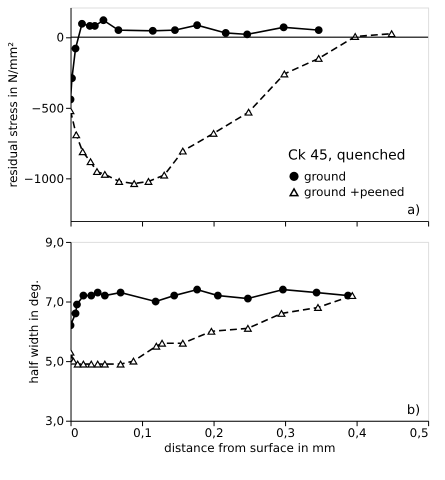 Image resolution: width=445 pixels, height=480 pixels. I want to click on legend-label: ground, so click(325, 176).